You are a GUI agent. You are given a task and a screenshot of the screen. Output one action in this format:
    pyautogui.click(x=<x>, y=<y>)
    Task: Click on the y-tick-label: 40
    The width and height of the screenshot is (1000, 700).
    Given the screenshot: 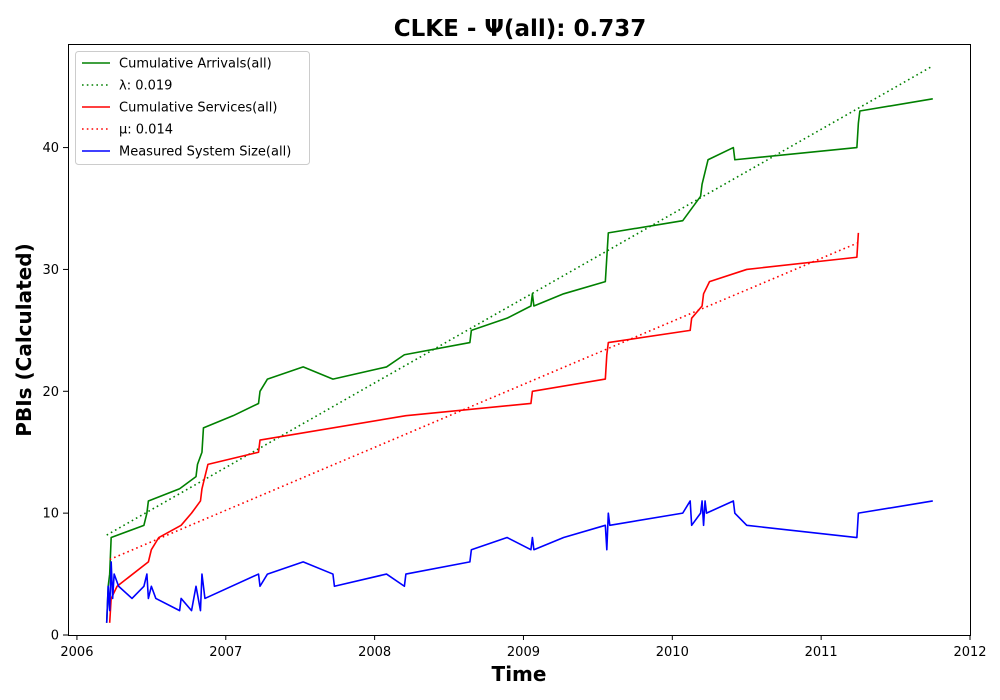 What is the action you would take?
    pyautogui.click(x=50, y=148)
    